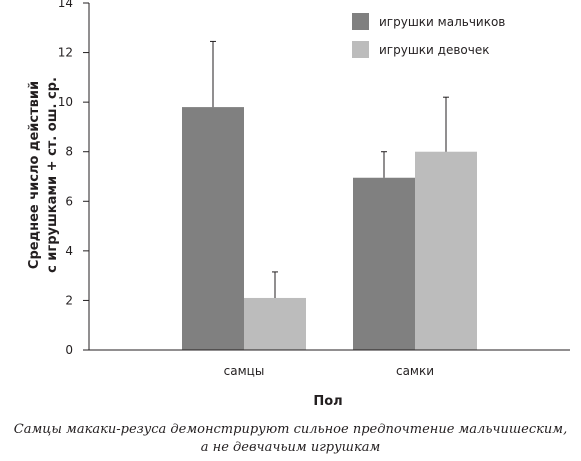 Image resolution: width=581 pixels, height=461 pixels. I want to click on legend-label-boys-toys: игрушки мальчиков, so click(442, 22).